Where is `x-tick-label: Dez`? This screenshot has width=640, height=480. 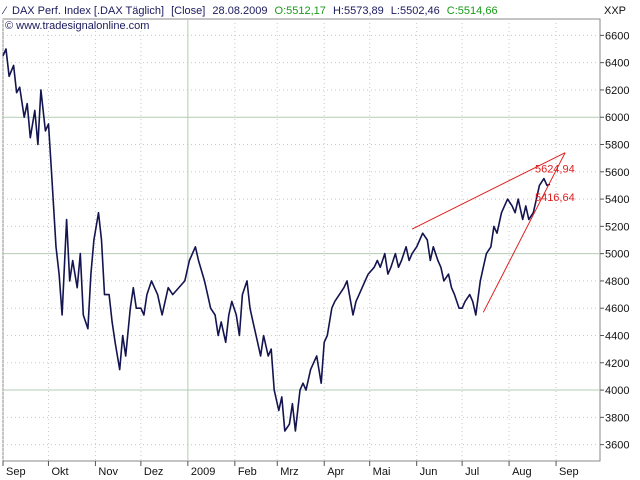 x-tick-label: Dez is located at coordinates (154, 472).